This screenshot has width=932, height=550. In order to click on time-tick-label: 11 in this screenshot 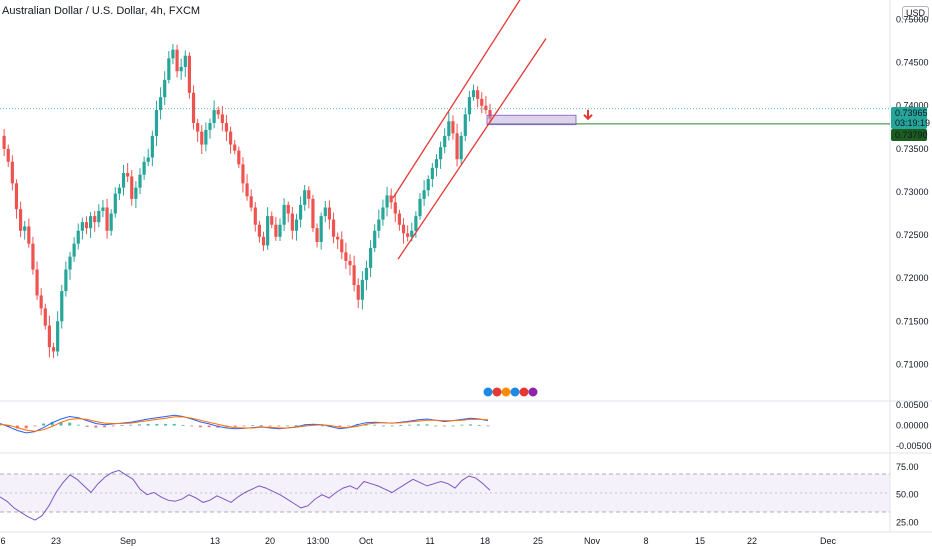, I will do `click(429, 541)`.